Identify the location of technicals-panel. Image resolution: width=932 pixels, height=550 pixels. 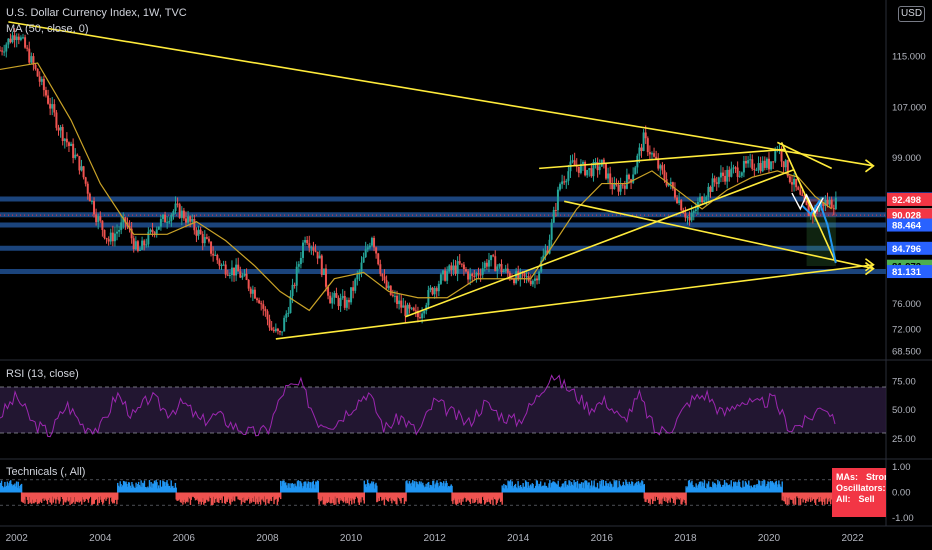
(443, 492).